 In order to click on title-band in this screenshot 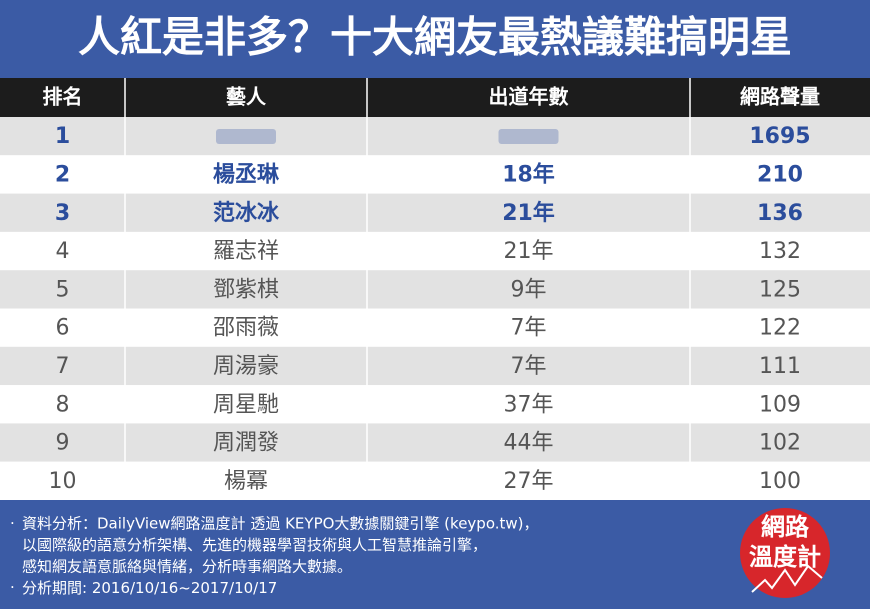, I will do `click(435, 39)`.